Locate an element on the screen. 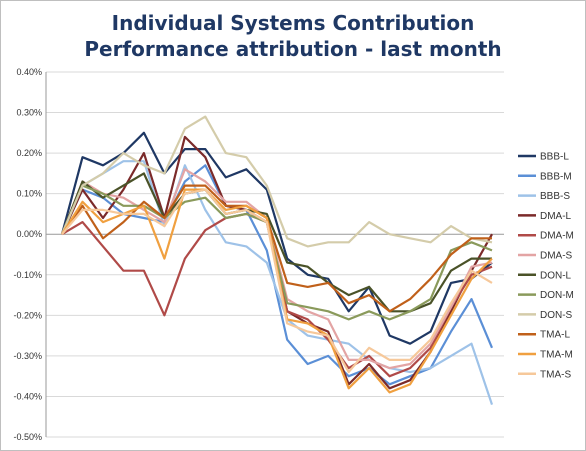  legend-label: DMA-L is located at coordinates (556, 216).